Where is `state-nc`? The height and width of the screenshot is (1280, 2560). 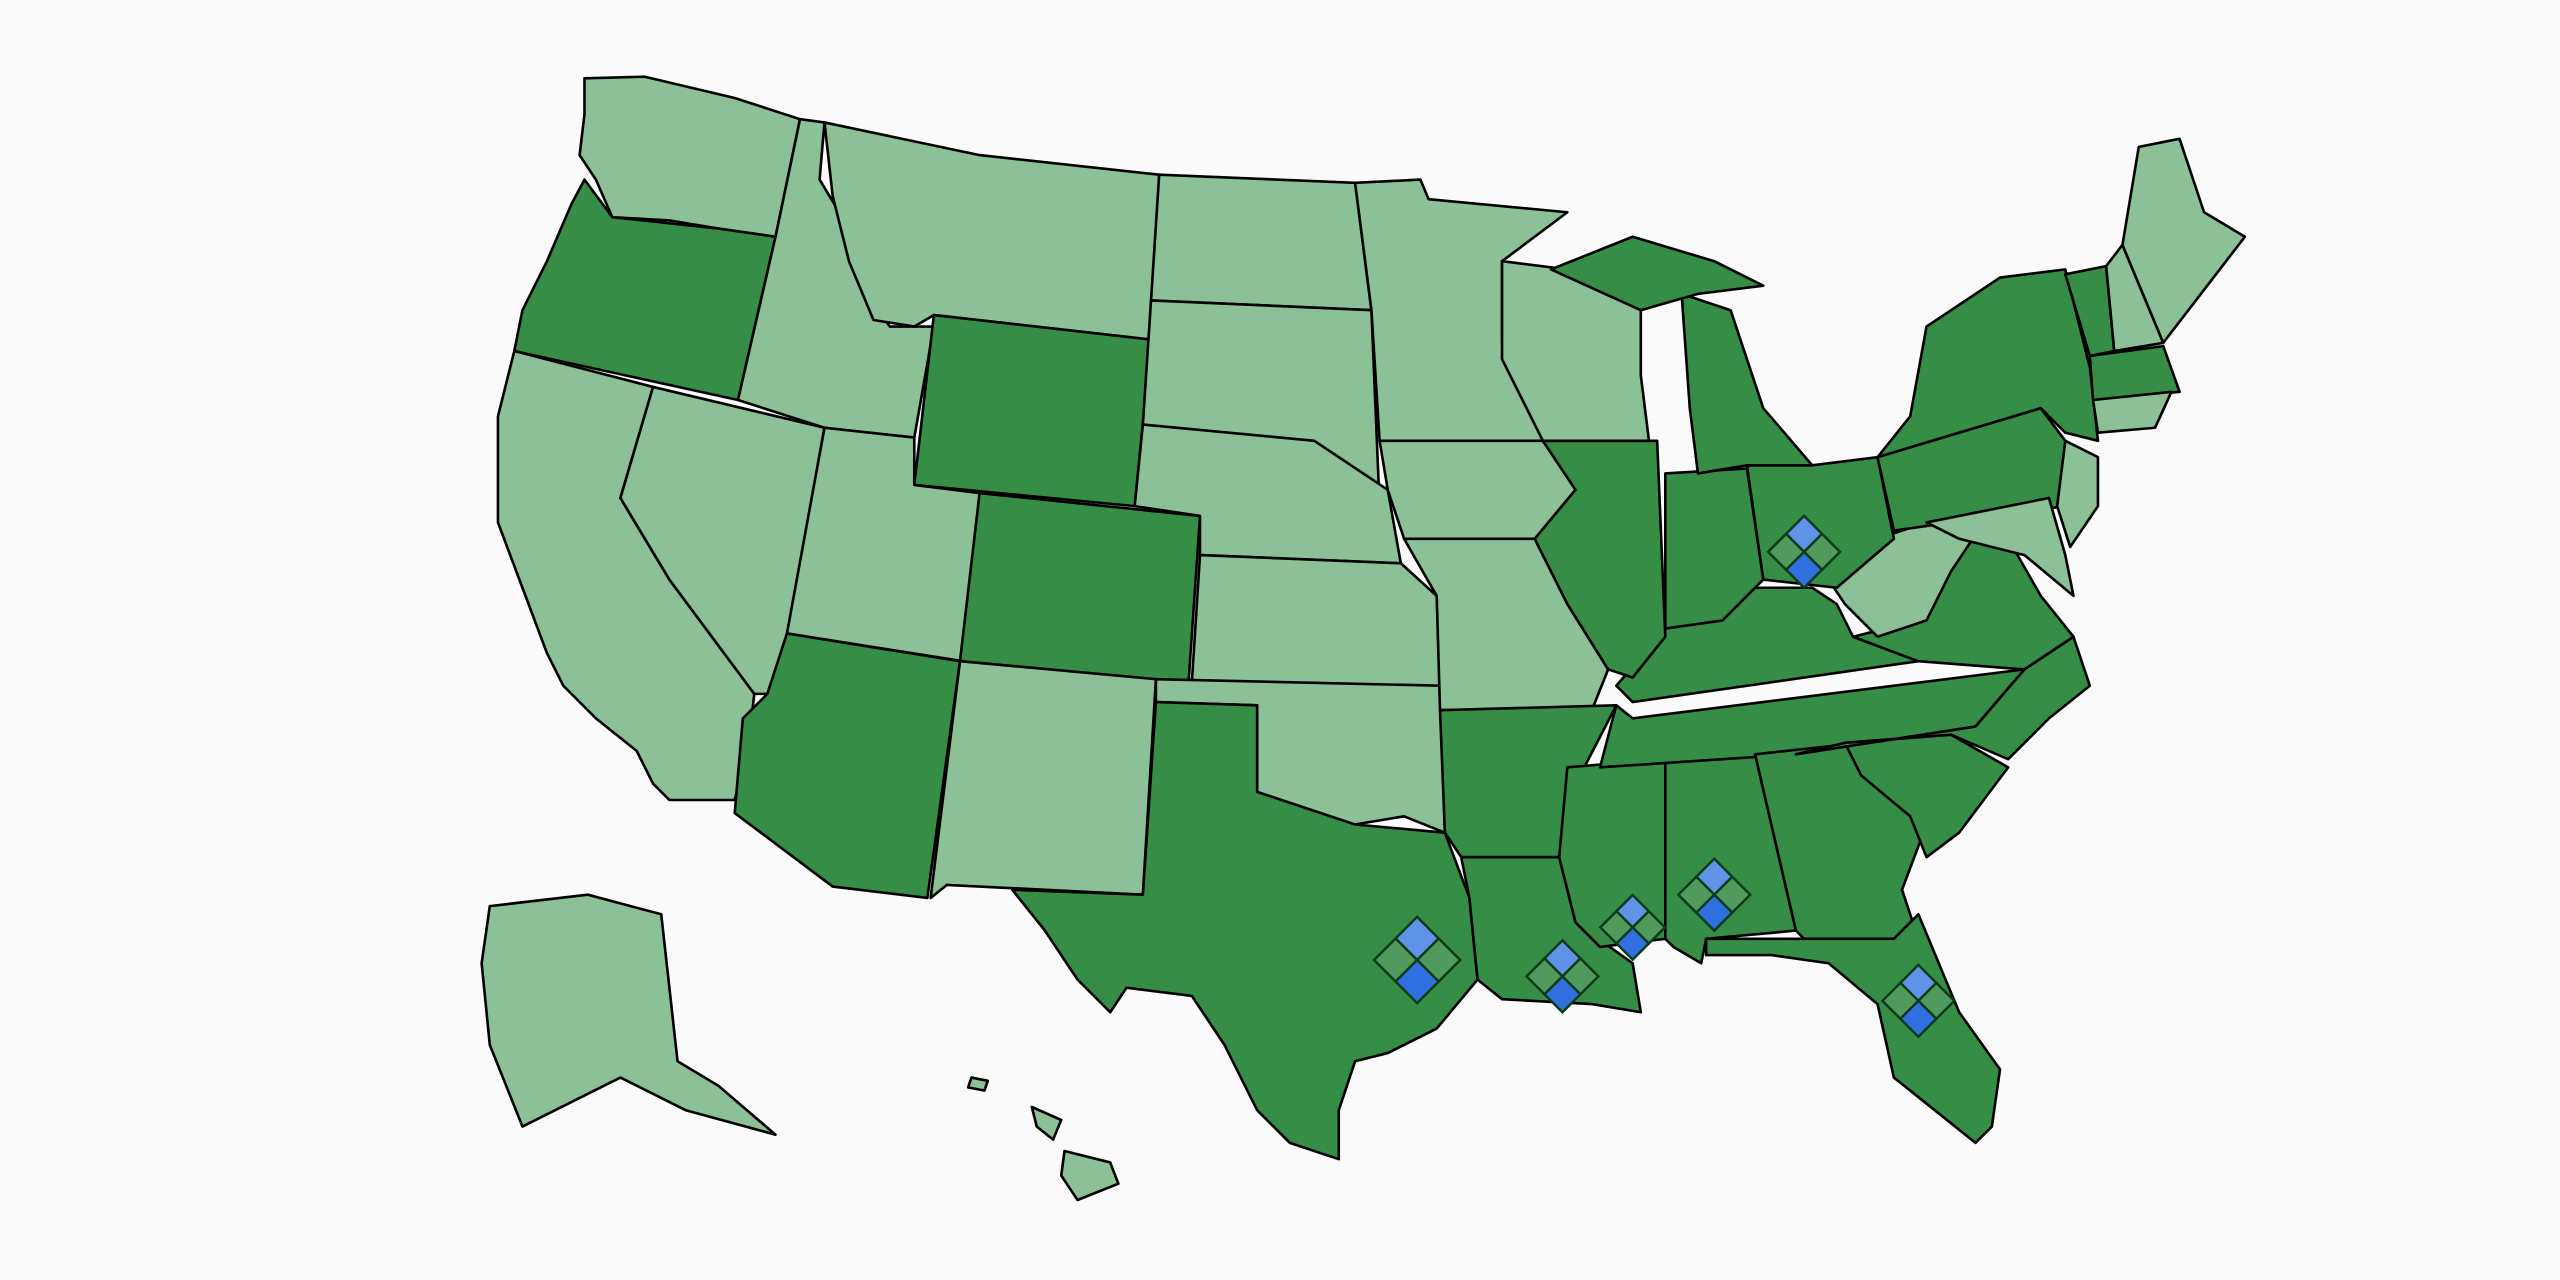 state-nc is located at coordinates (1943, 698).